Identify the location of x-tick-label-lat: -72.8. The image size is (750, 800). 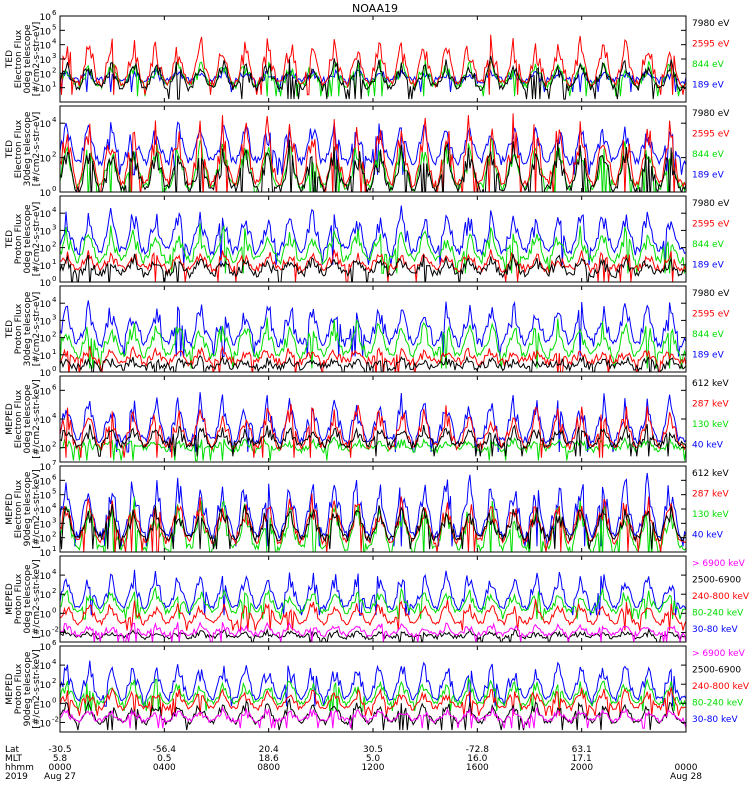
(478, 750).